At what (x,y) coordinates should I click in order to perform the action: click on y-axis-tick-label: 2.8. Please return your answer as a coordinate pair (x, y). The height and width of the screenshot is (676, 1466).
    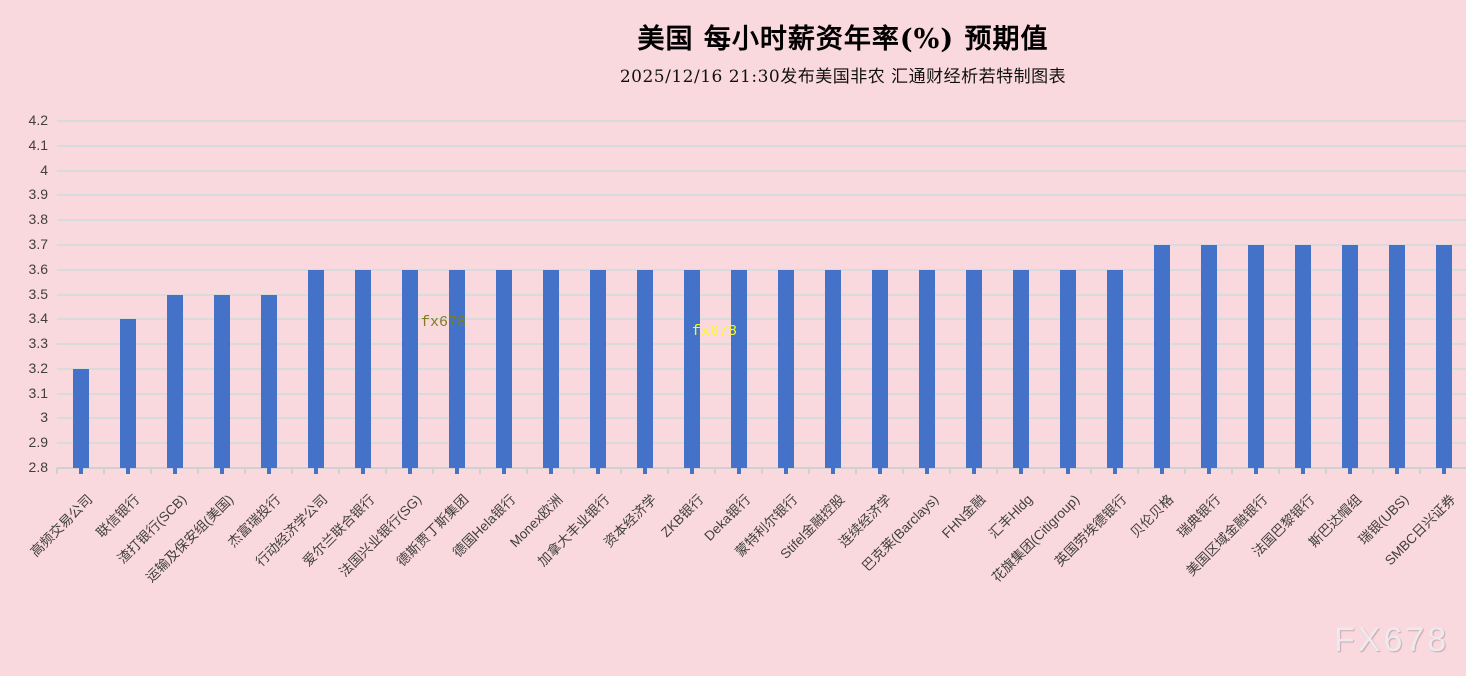
    Looking at the image, I should click on (38, 467).